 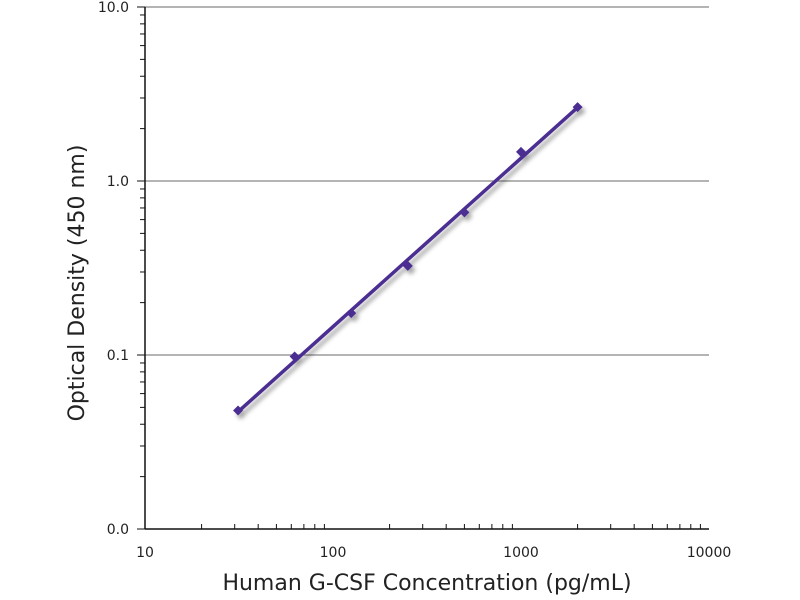 I want to click on y-tick-label: 10.0, so click(x=113, y=8).